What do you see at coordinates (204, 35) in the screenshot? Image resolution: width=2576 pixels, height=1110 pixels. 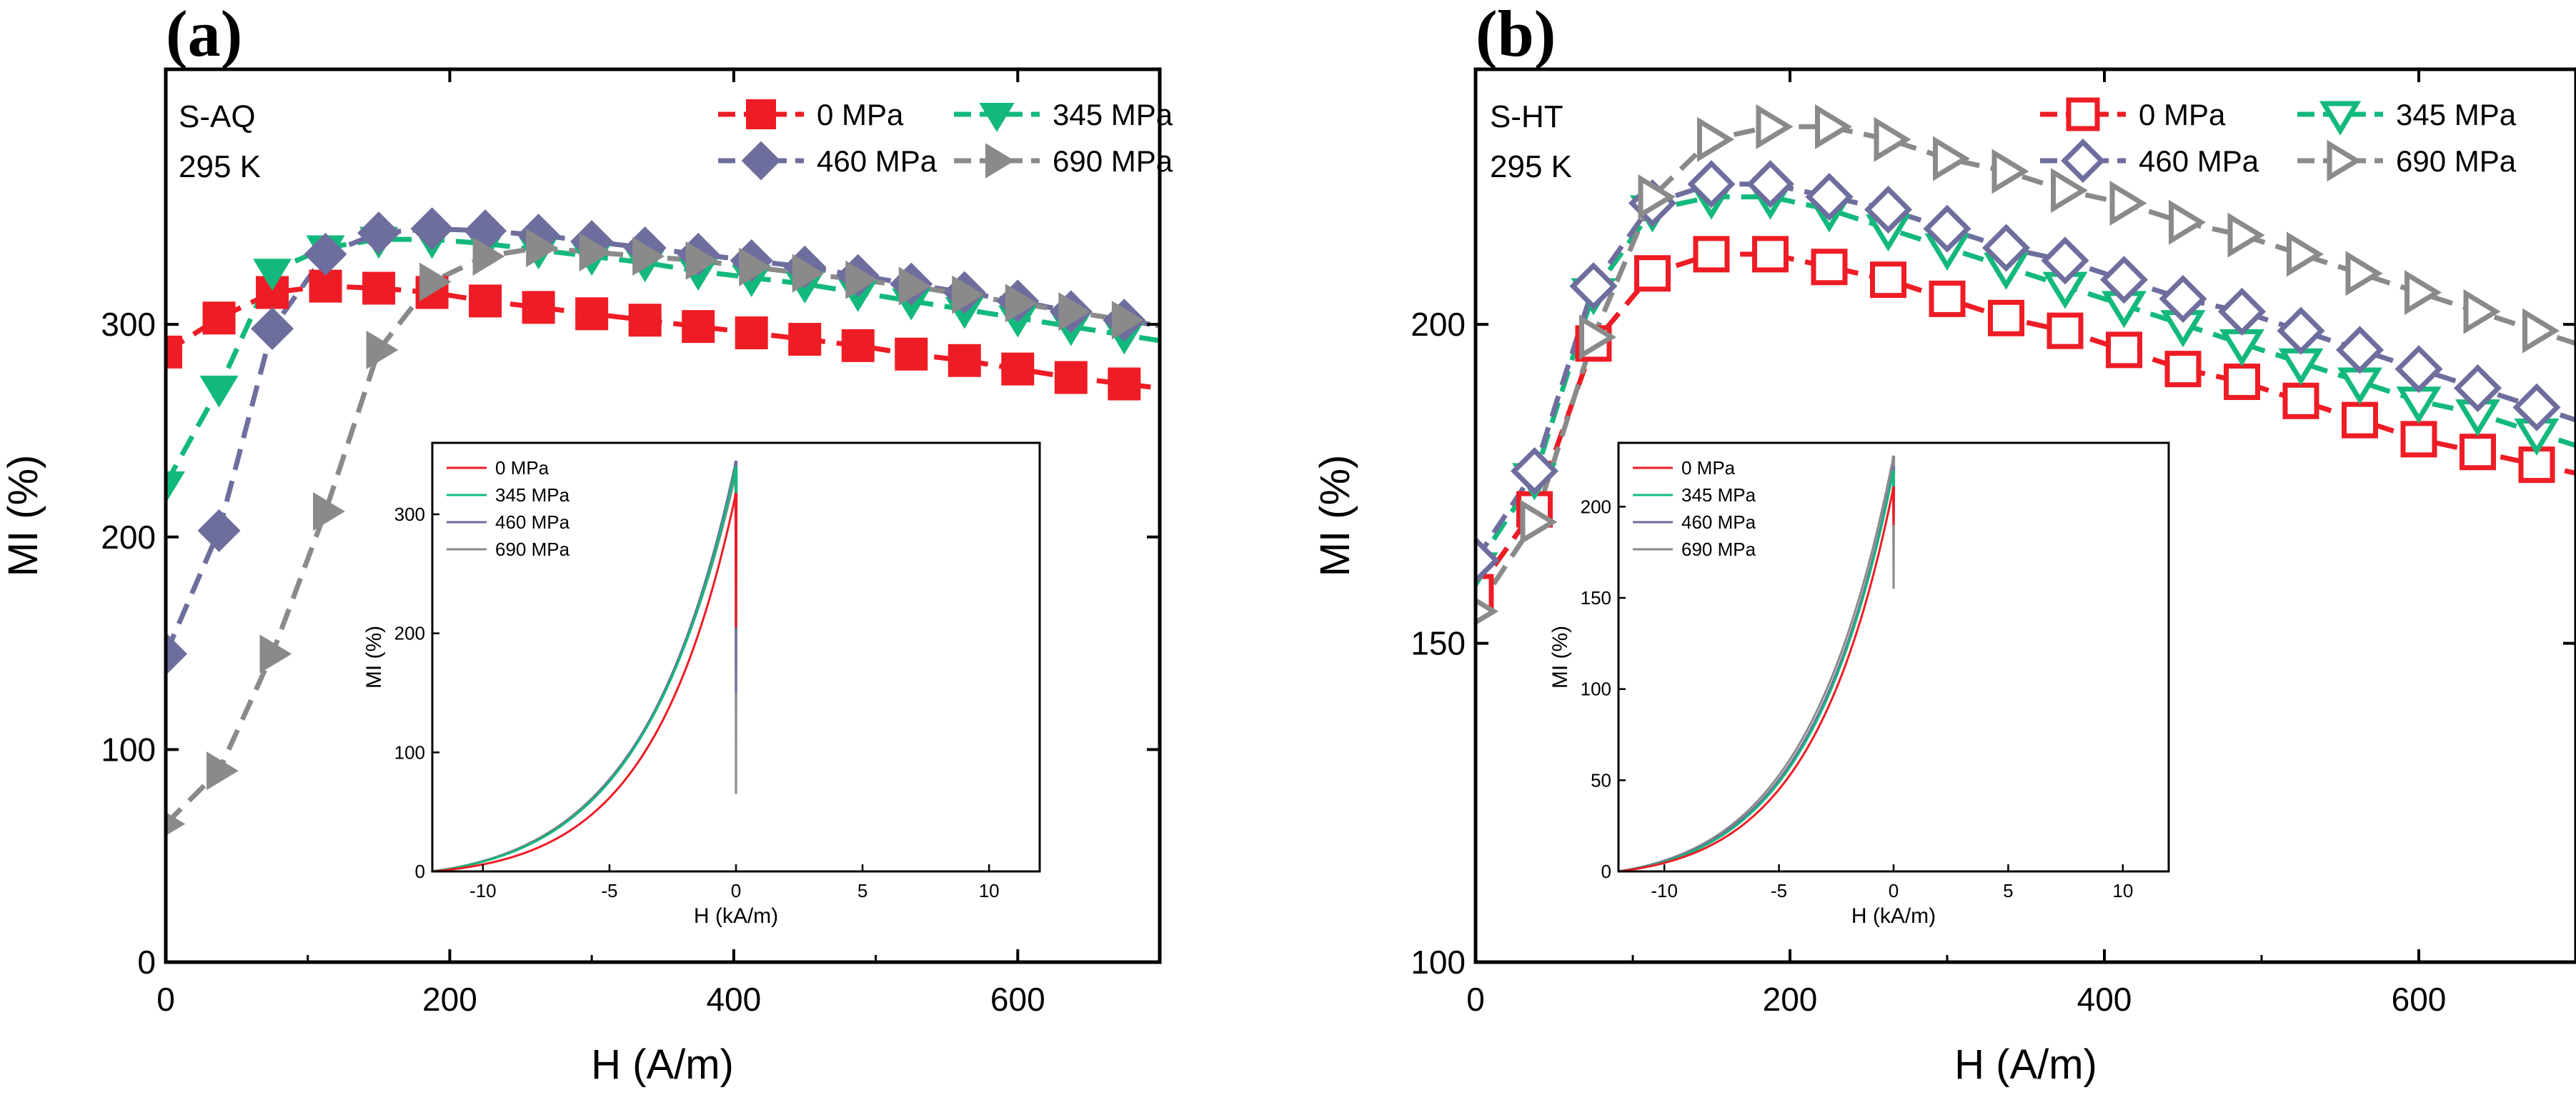 I see `panel-letter: (a)` at bounding box center [204, 35].